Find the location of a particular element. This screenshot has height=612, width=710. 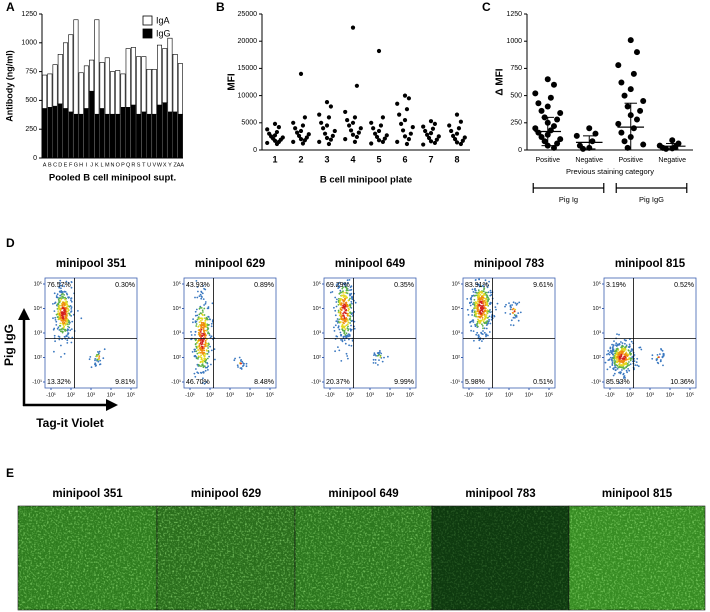

y-tick-label: 250 is located at coordinates (31, 129).